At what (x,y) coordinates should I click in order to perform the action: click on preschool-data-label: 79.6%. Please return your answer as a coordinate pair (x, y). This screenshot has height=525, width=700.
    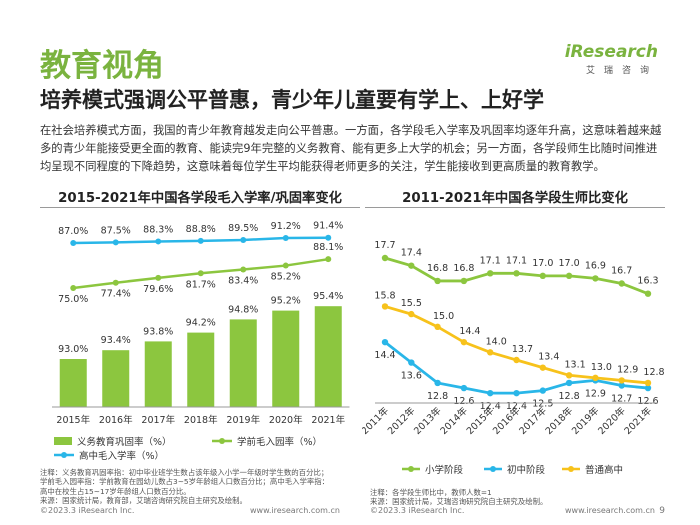
    Looking at the image, I should click on (158, 289).